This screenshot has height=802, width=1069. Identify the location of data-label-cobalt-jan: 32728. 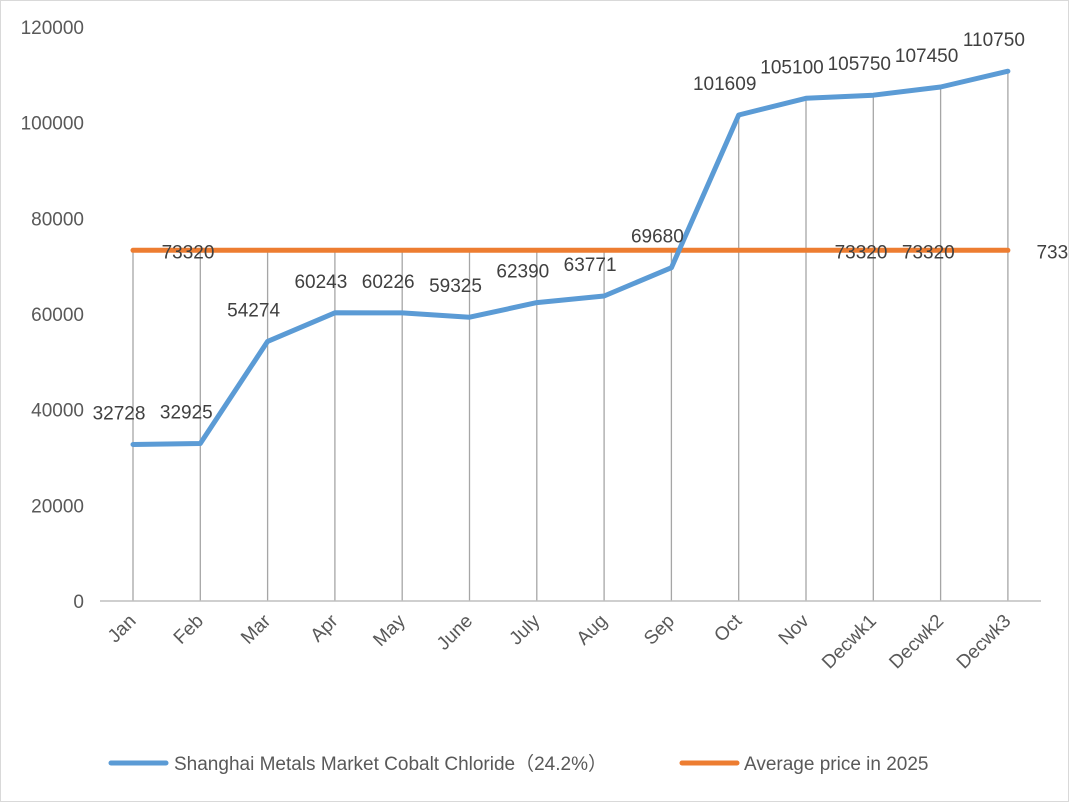
(119, 413).